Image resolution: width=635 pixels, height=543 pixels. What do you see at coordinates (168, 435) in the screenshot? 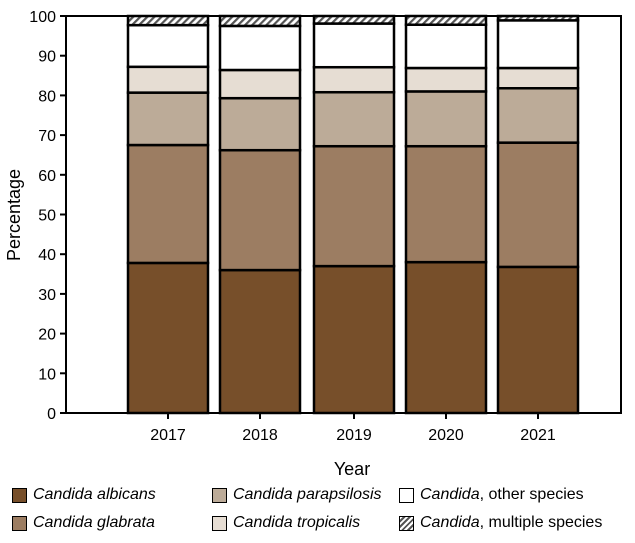
I see `x-tick-label: 2017` at bounding box center [168, 435].